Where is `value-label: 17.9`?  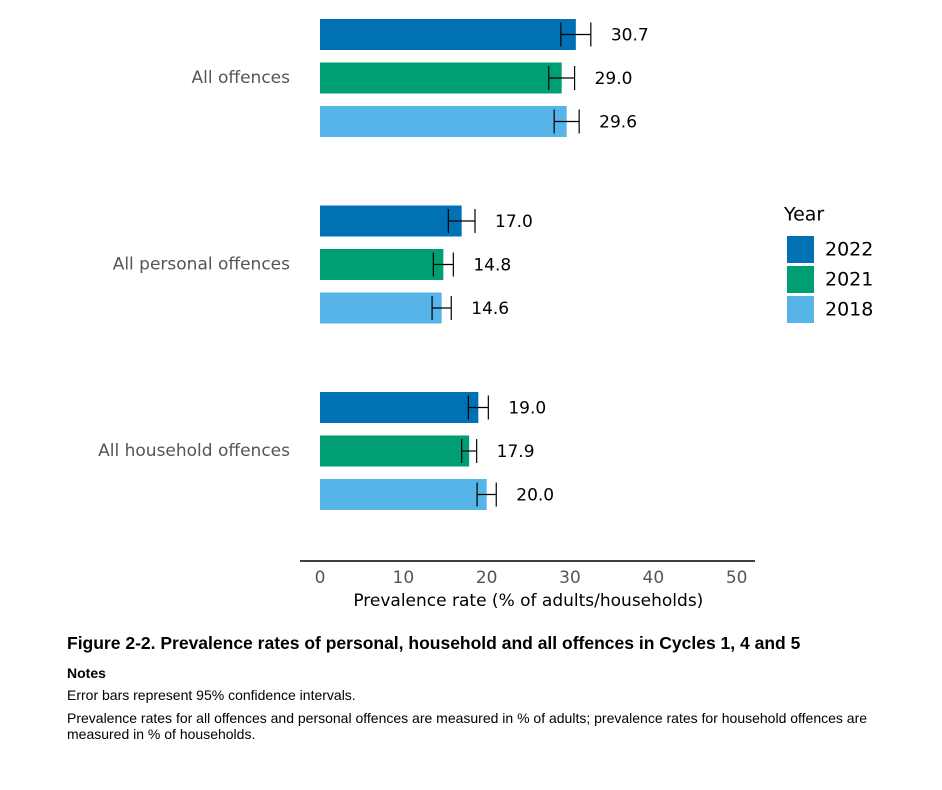
value-label: 17.9 is located at coordinates (516, 452).